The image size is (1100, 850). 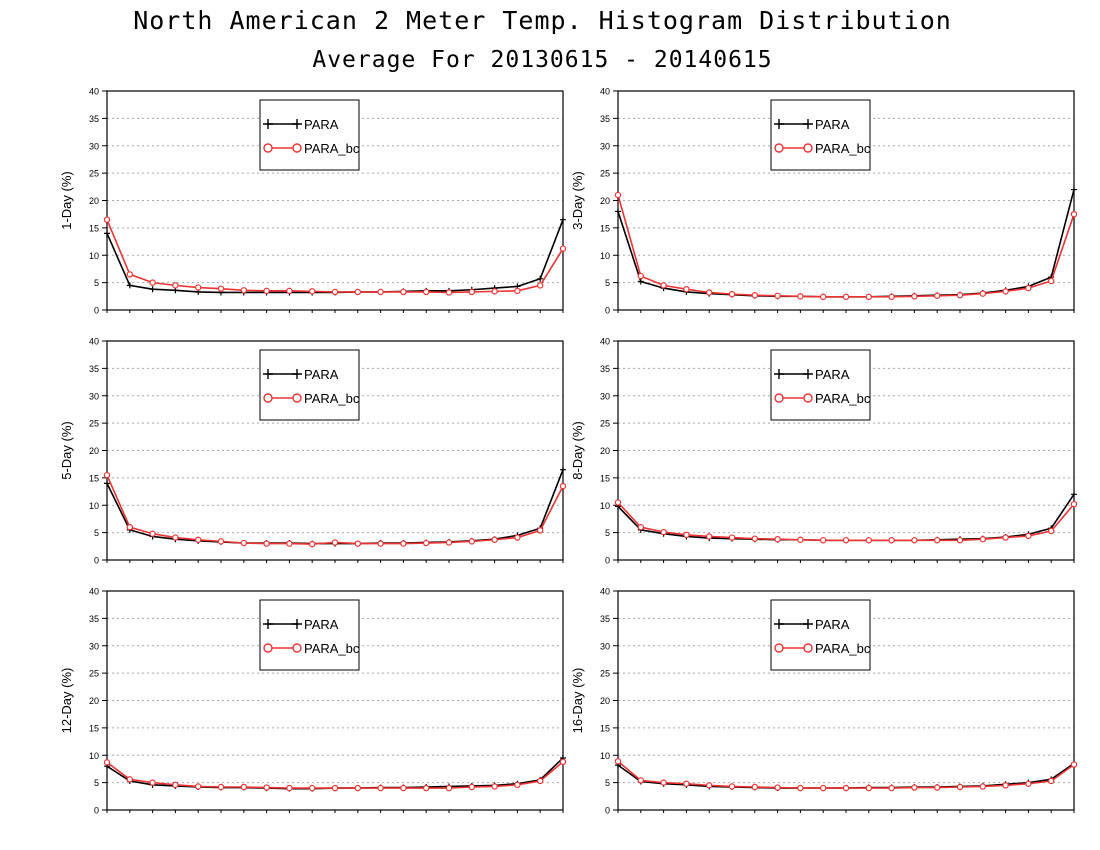 What do you see at coordinates (313, 201) in the screenshot?
I see `panel-1: 0 5 10 15 20 25 30 35 40 1-Day (%) PARA PARA_bc` at bounding box center [313, 201].